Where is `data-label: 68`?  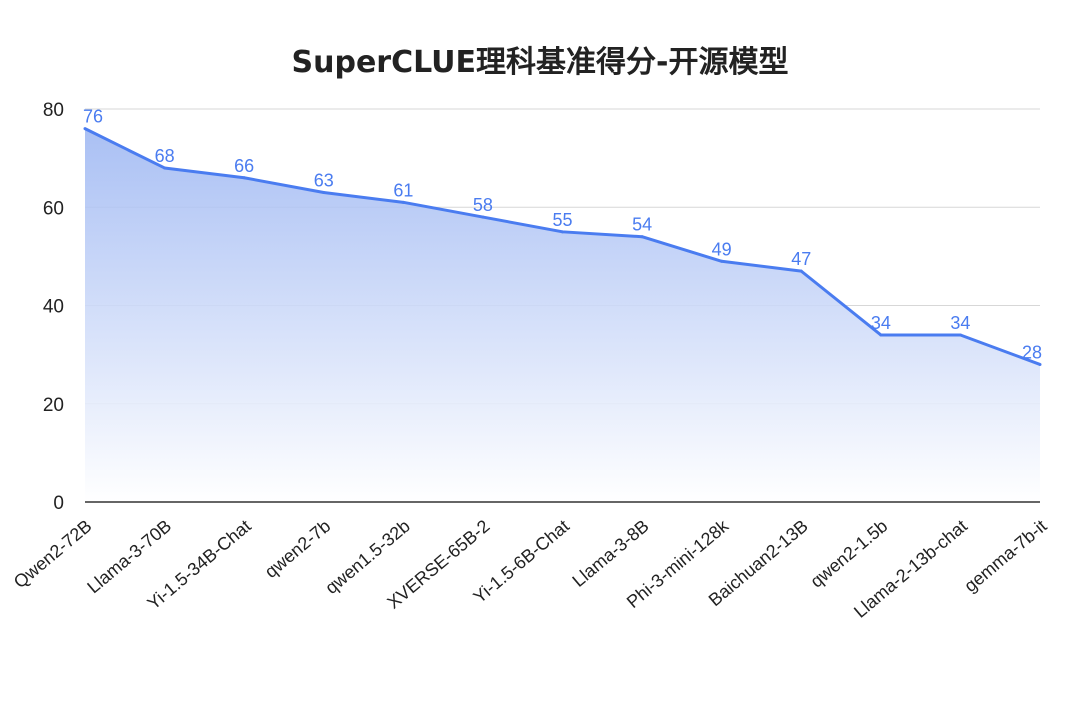
data-label: 68 is located at coordinates (165, 156).